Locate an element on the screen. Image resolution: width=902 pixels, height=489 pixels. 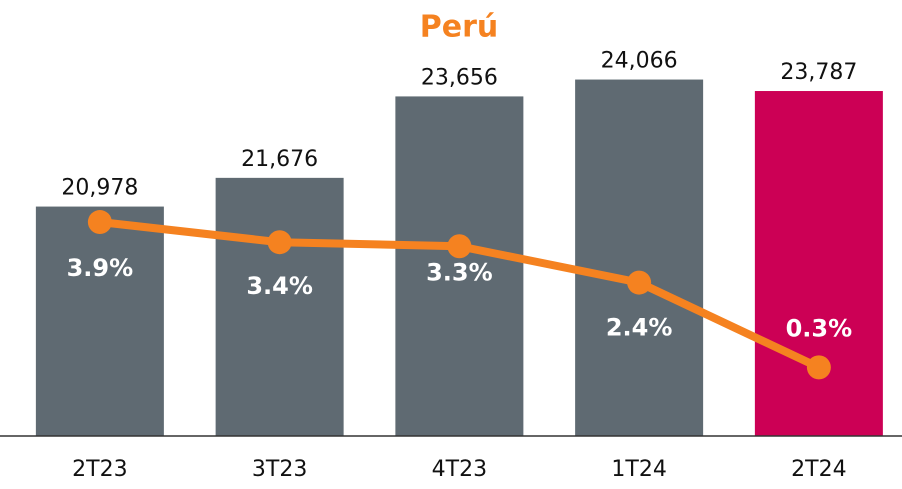
x-tick-label: 2T23 is located at coordinates (99, 469).